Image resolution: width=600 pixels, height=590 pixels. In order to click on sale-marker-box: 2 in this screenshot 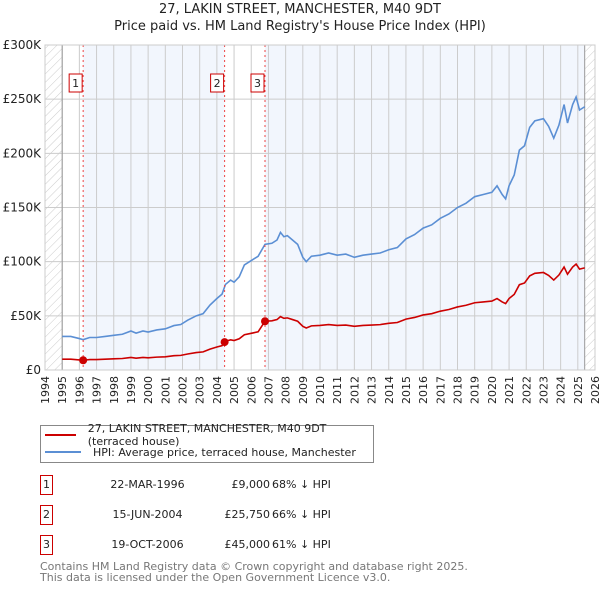, I will do `click(46, 515)`.